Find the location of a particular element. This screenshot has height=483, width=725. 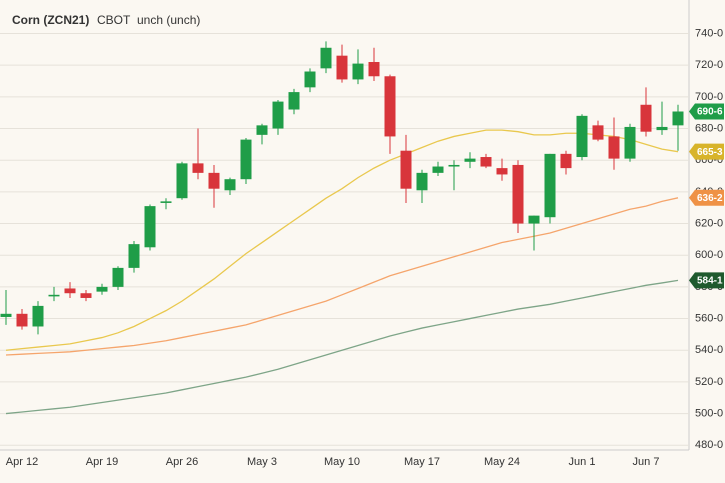

y-tick-label: 740-0 is located at coordinates (709, 33).